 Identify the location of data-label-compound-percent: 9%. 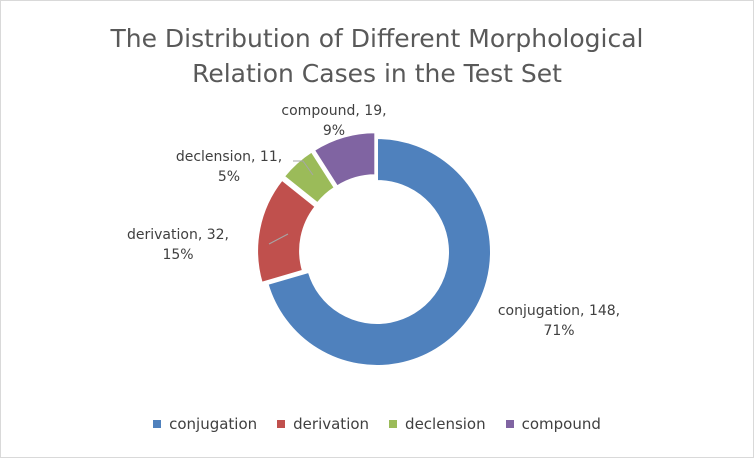
(334, 131).